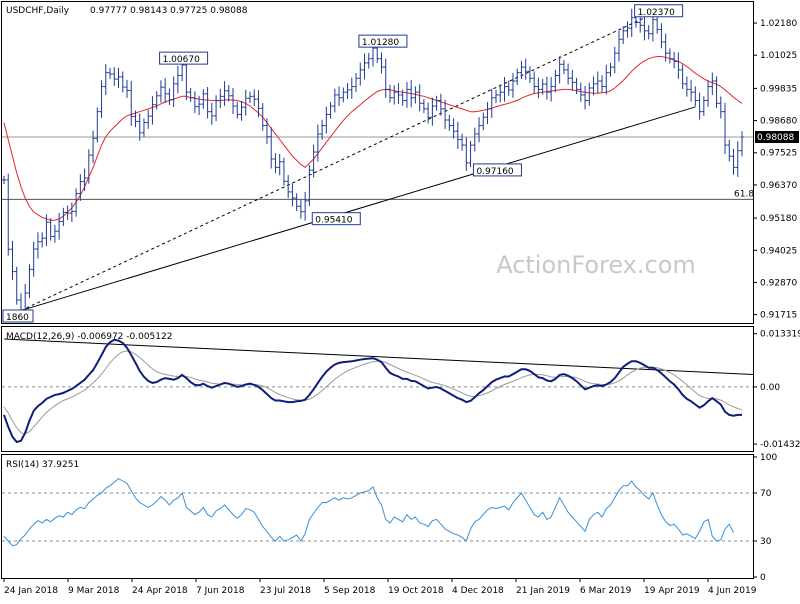 The width and height of the screenshot is (800, 604). Describe the element at coordinates (672, 591) in the screenshot. I see `x-tick-label: 19 Apr 2019` at that location.